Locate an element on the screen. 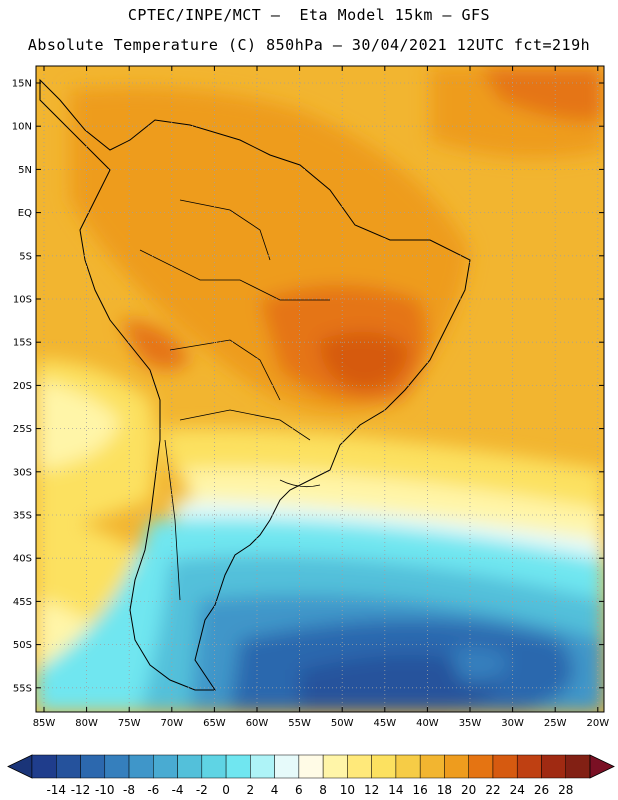  lon-label: 30W is located at coordinates (512, 723).